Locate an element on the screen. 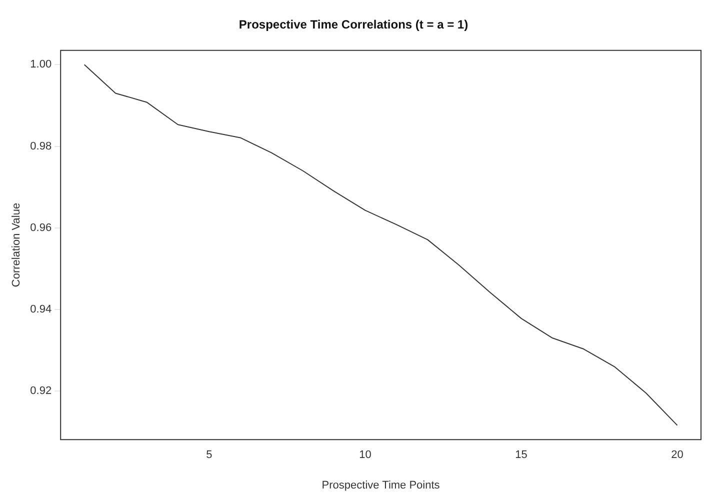 Image resolution: width=713 pixels, height=500 pixels. x-tick-label: 15 is located at coordinates (521, 455).